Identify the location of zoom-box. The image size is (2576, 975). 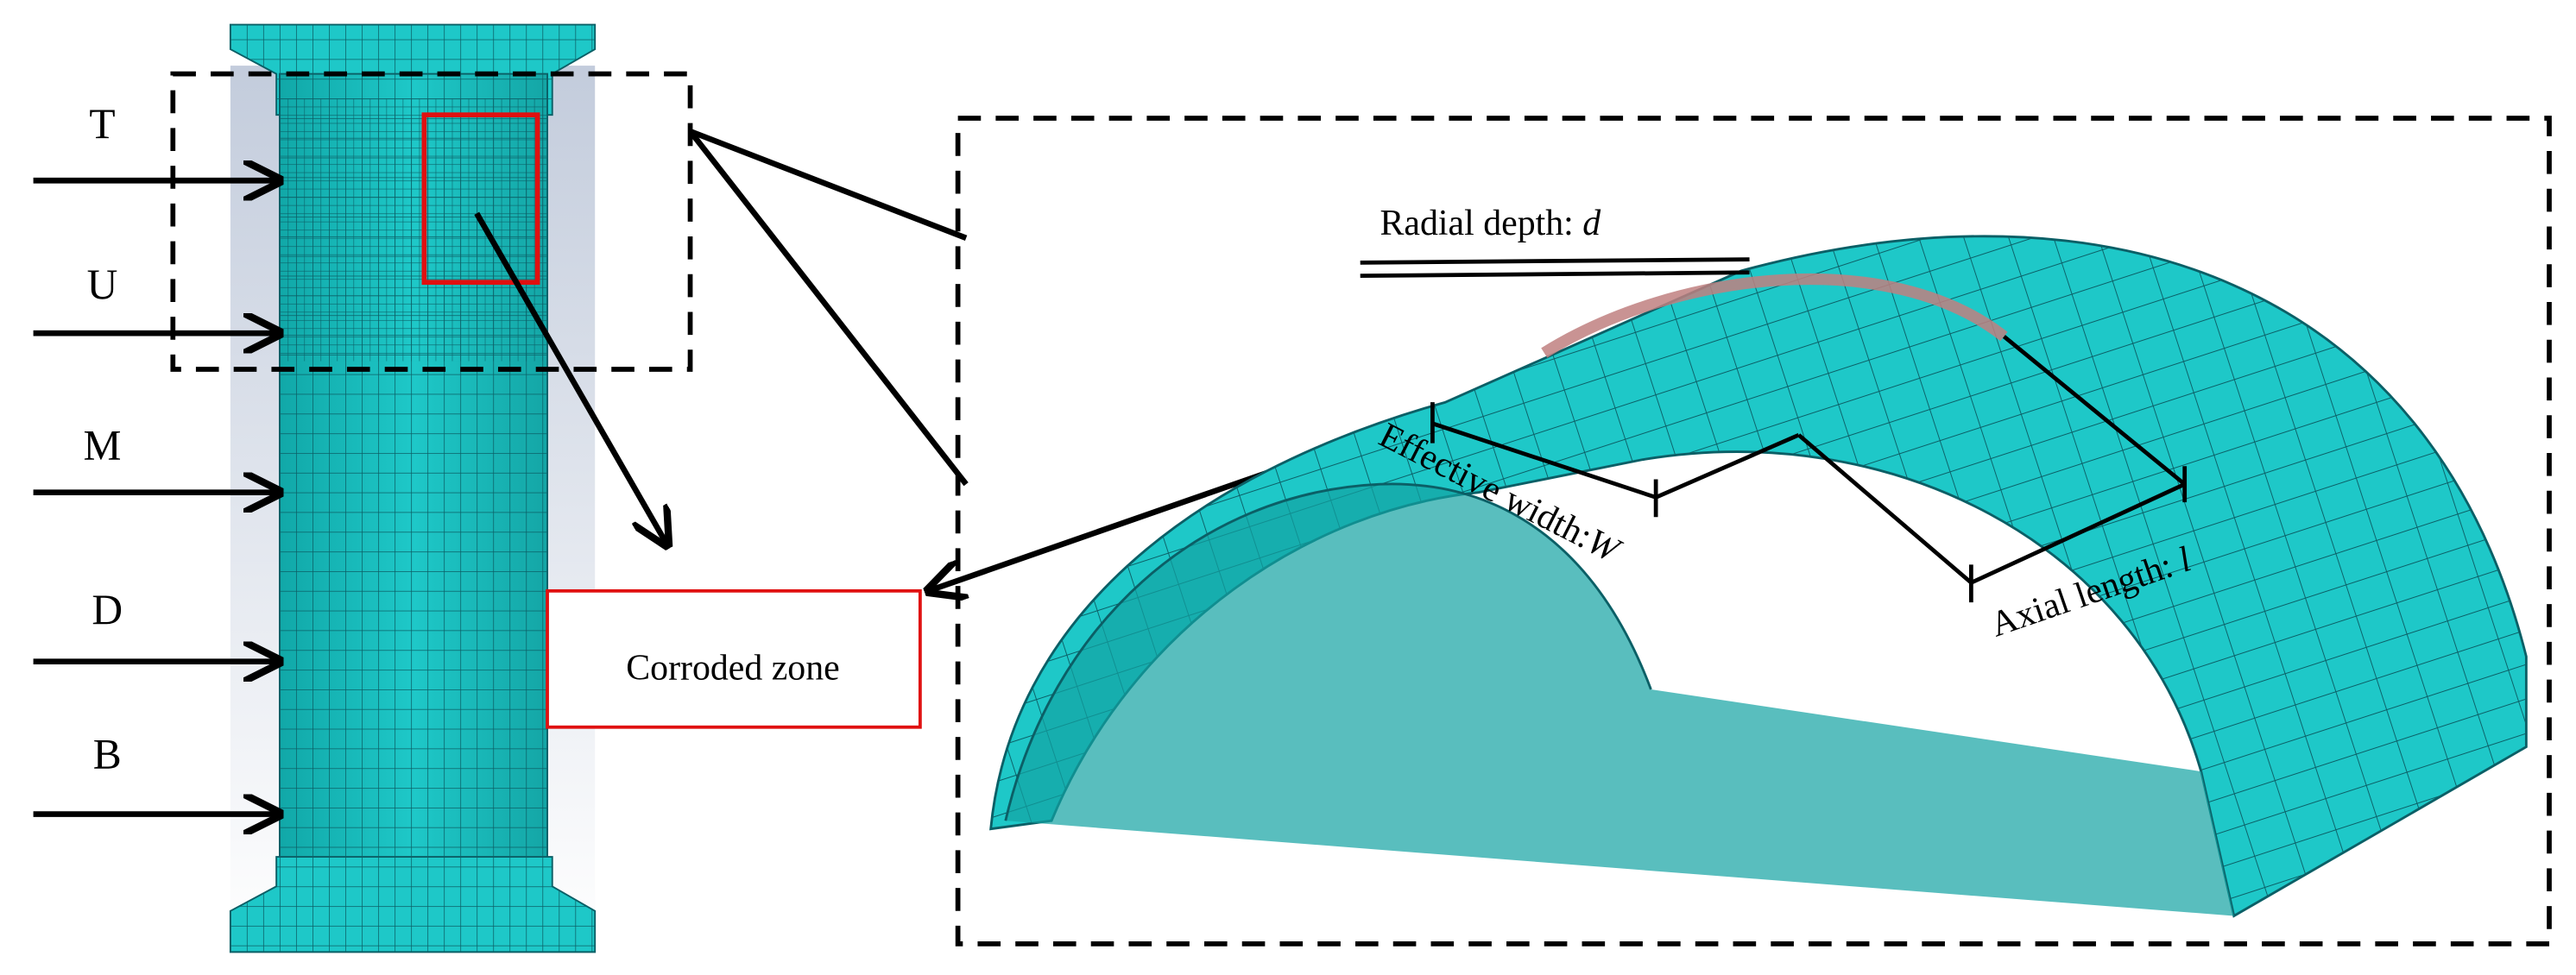
(431, 222).